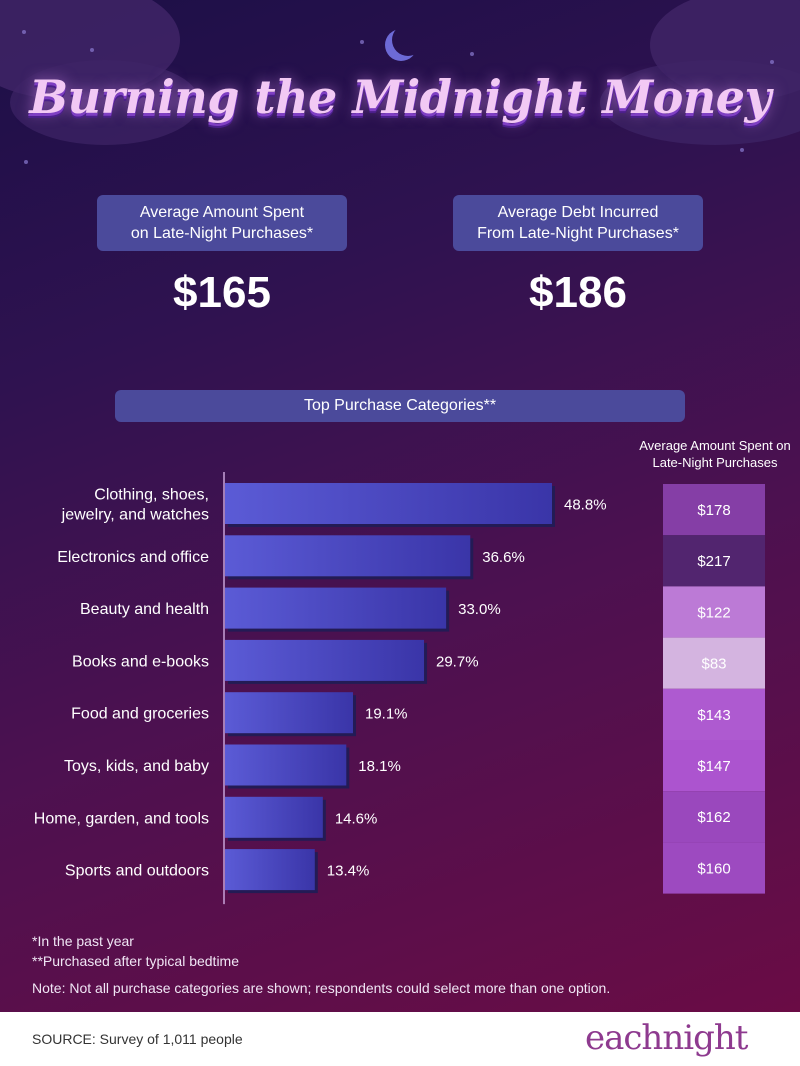 The image size is (800, 1066). What do you see at coordinates (578, 292) in the screenshot?
I see `avg-debt-value: $186` at bounding box center [578, 292].